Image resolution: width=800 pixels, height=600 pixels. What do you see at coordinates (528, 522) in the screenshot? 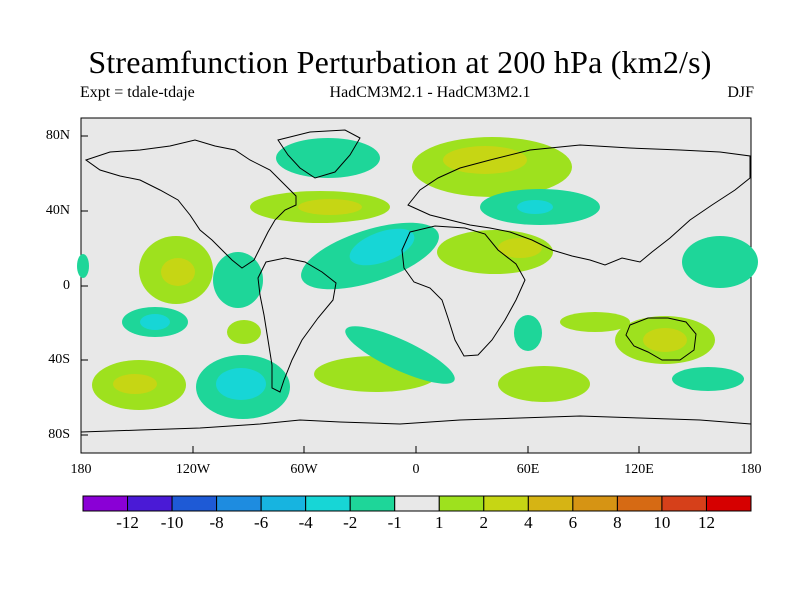
I see `colorbar-label: 4` at bounding box center [528, 522].